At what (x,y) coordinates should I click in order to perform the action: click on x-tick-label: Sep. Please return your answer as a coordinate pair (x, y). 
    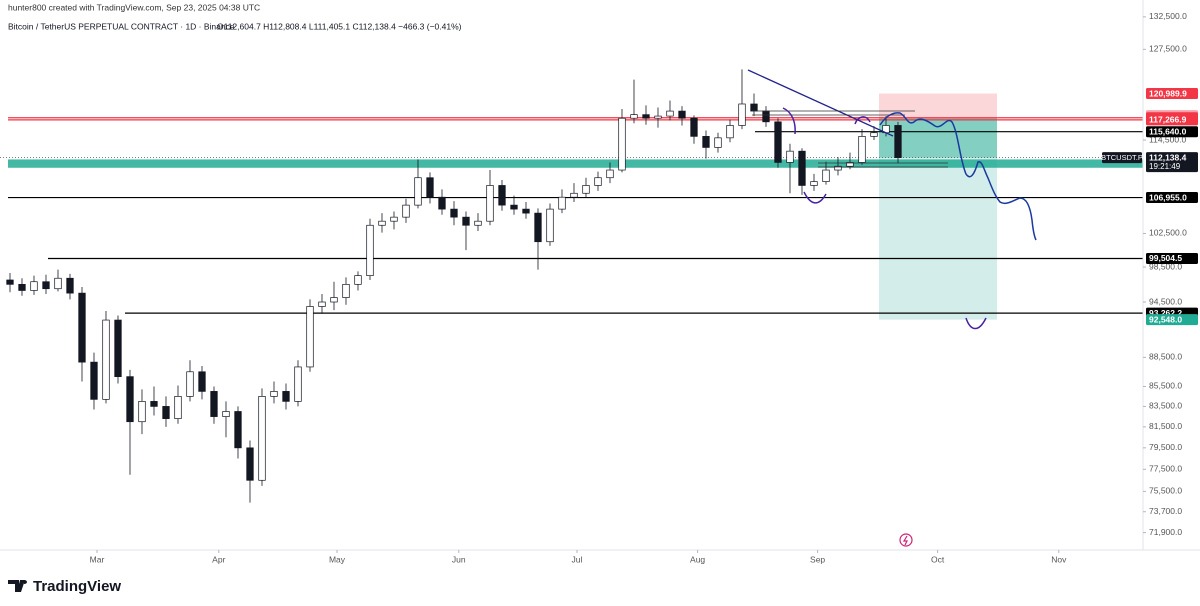
    Looking at the image, I should click on (817, 559).